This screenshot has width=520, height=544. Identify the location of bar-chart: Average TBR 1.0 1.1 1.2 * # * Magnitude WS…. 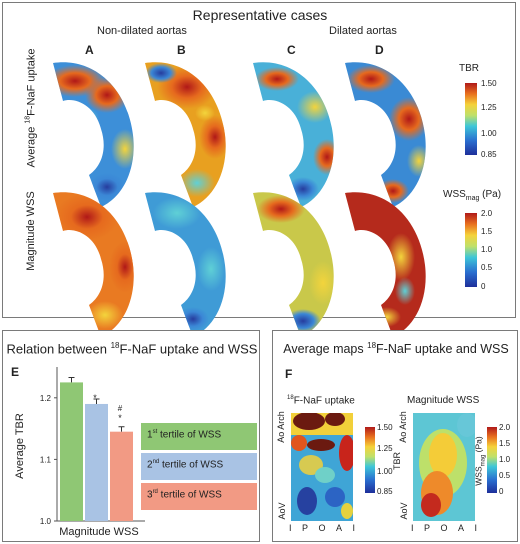
(79, 452).